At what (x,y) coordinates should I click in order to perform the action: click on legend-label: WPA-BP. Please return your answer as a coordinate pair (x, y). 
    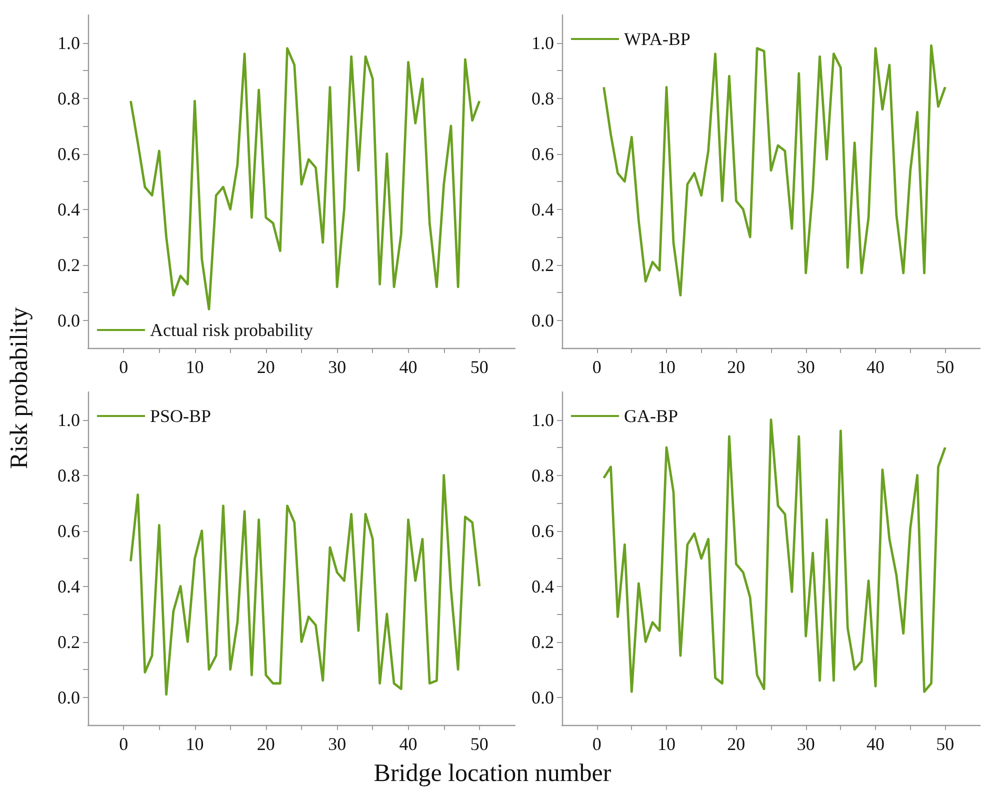
    Looking at the image, I should click on (657, 39).